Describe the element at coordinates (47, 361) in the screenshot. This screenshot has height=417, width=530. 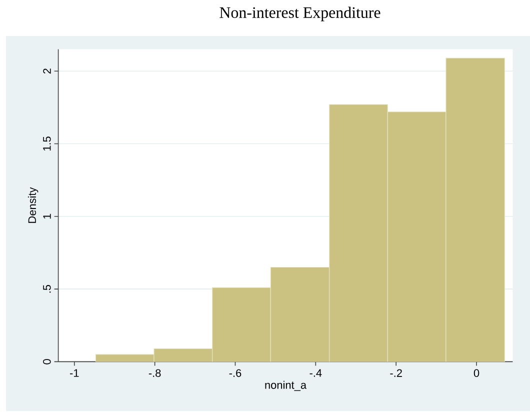
I see `y-tick-label: 0` at that location.